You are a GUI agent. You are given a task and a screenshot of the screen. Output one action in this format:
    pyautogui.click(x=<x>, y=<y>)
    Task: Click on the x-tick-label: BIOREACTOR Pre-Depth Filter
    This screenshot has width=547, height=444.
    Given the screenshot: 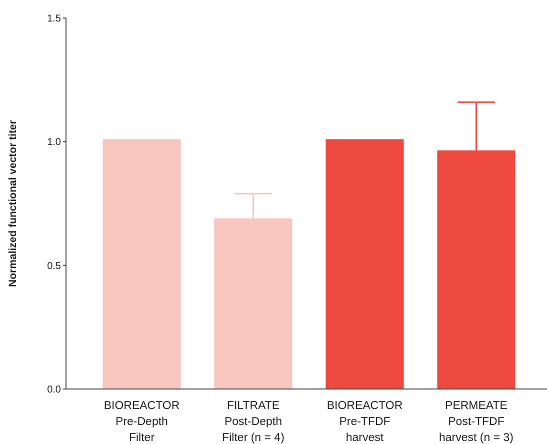 What is the action you would take?
    pyautogui.click(x=142, y=422)
    